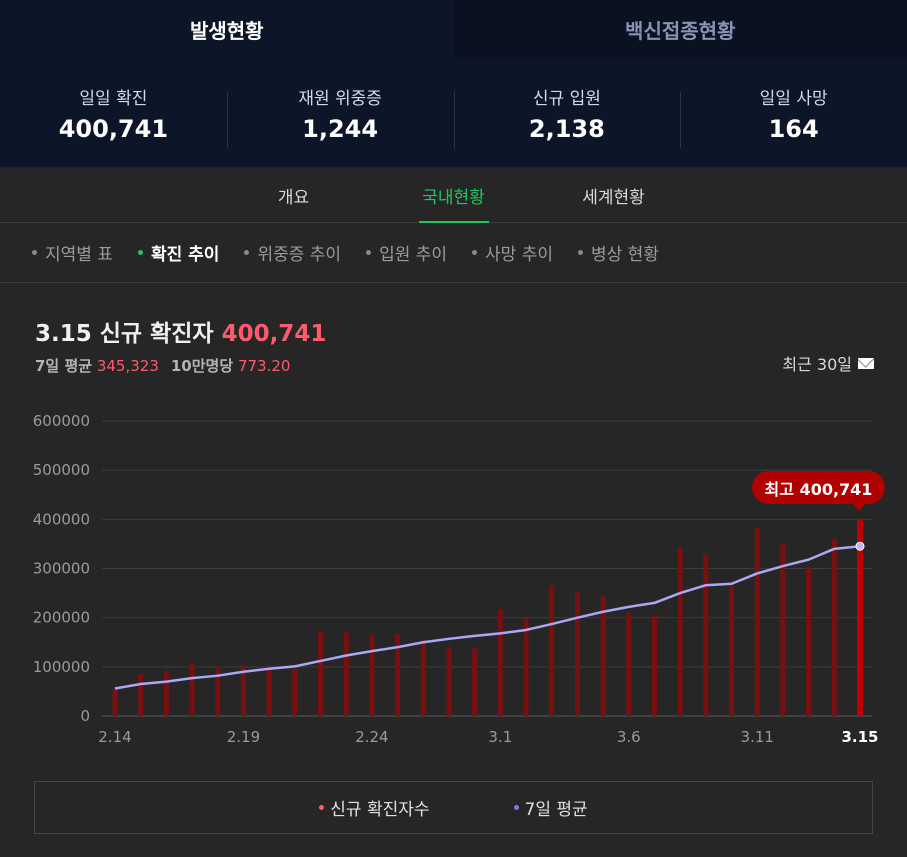 Image resolution: width=907 pixels, height=857 pixels. What do you see at coordinates (293, 197) in the screenshot?
I see `tab-overview: 개요` at bounding box center [293, 197].